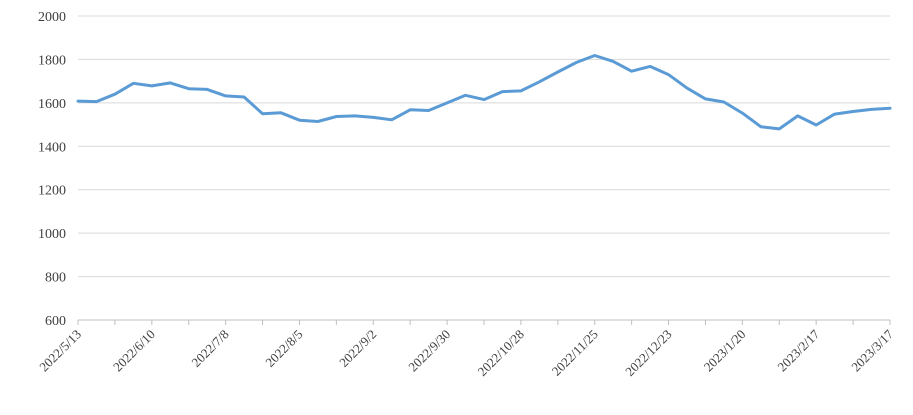 The height and width of the screenshot is (415, 913). I want to click on y-axis-tick-label: 1400, so click(52, 147).